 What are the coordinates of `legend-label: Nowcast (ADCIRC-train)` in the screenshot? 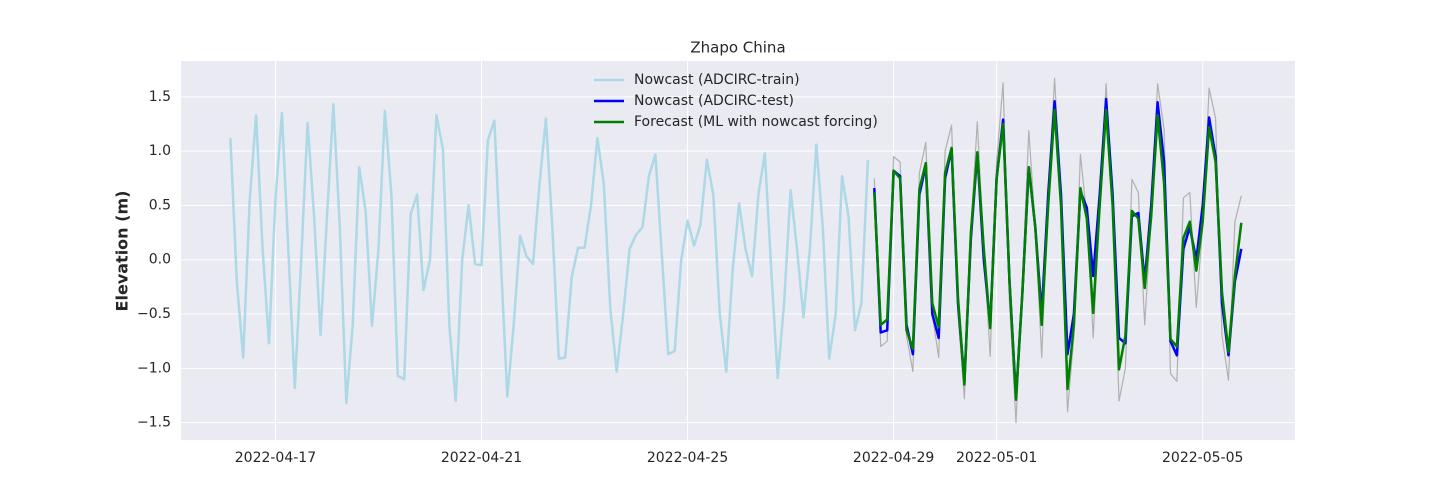 It's located at (717, 80).